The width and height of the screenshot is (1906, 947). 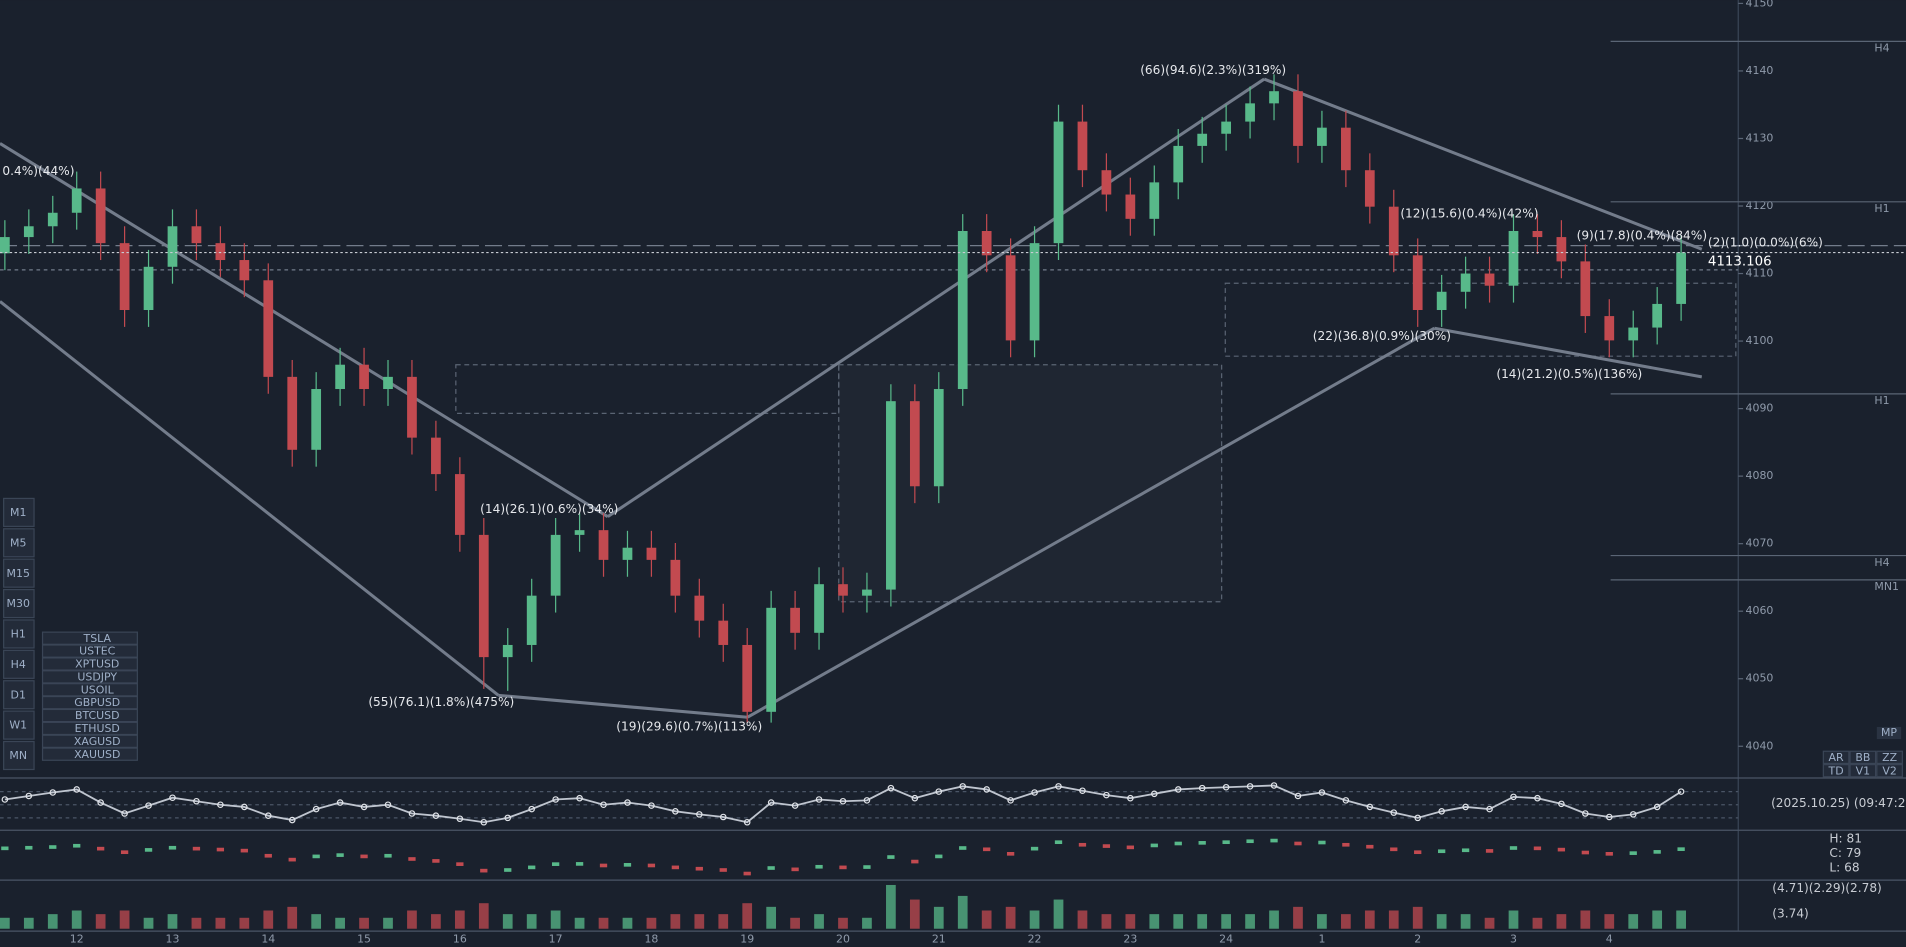 I want to click on timeframe-label: D1, so click(x=18, y=694).